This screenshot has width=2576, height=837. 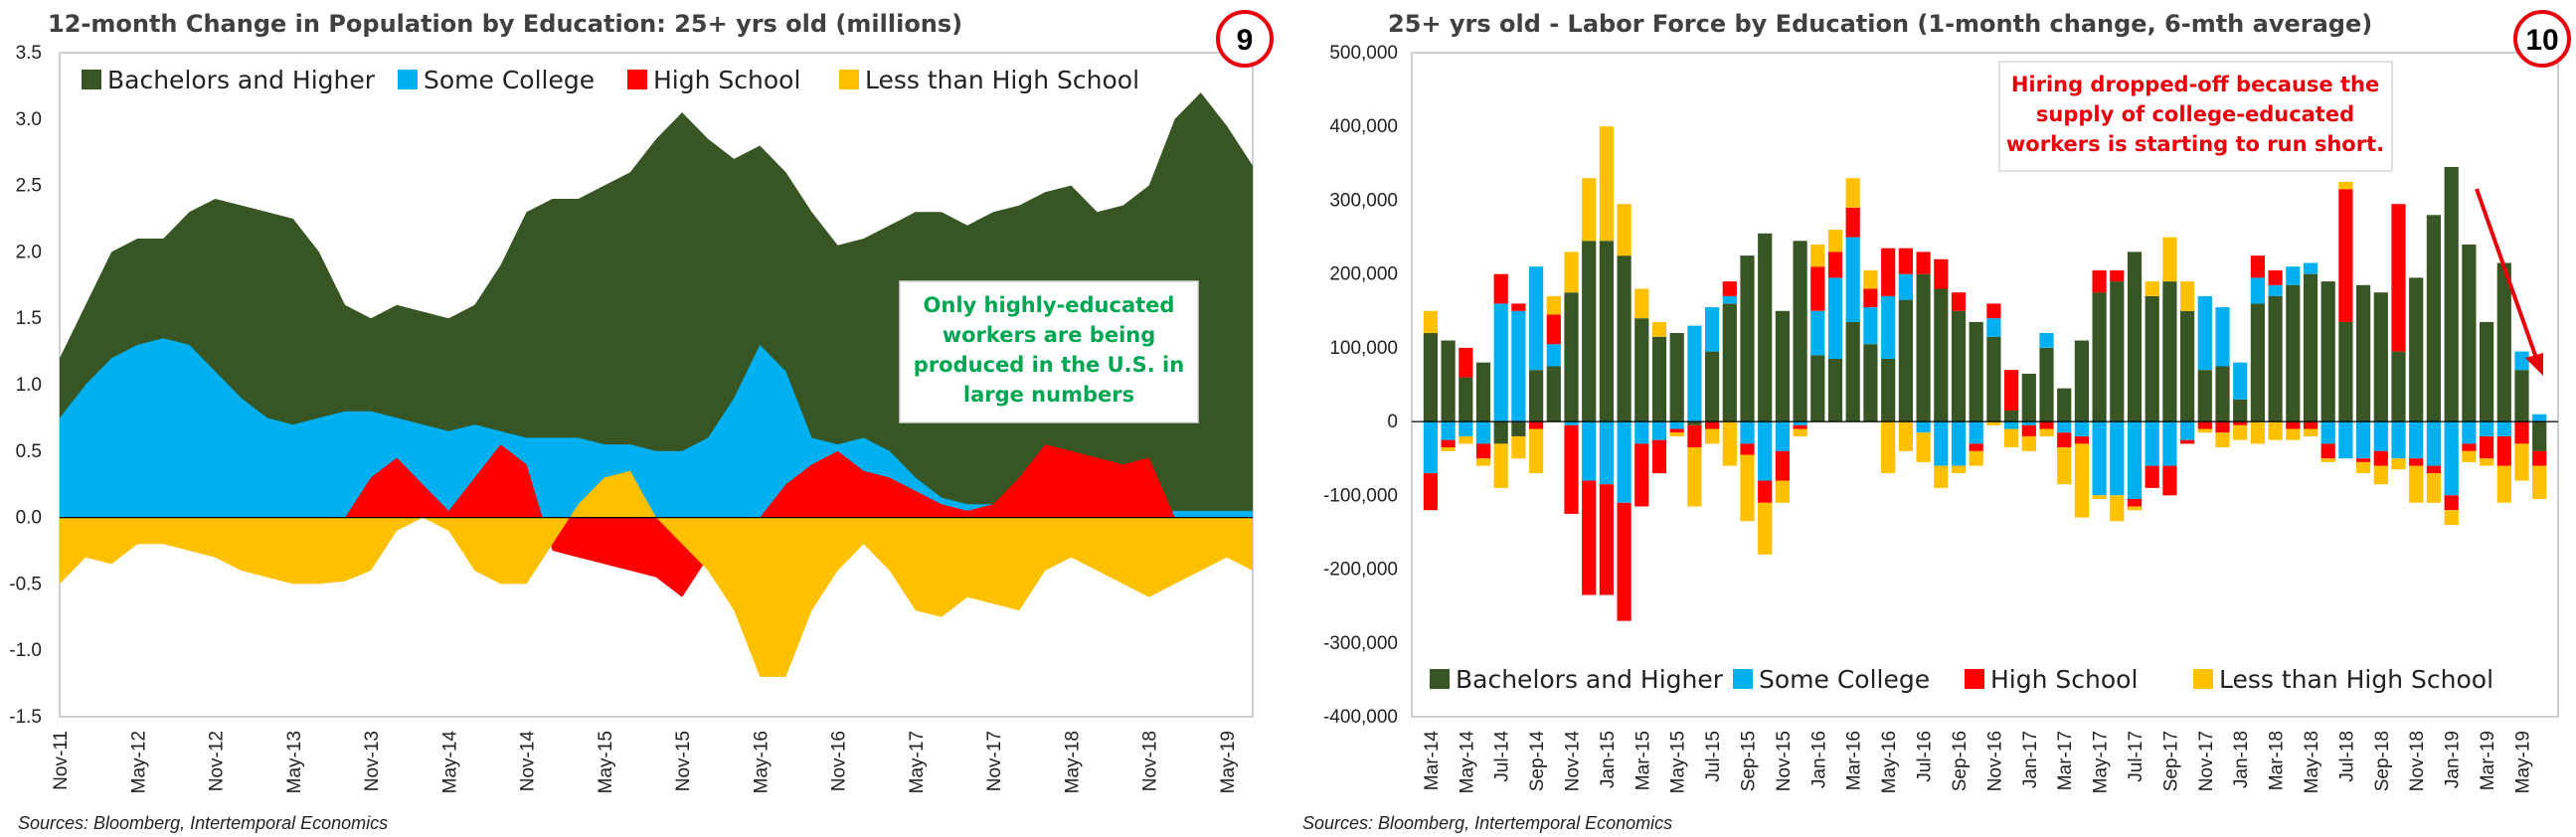 I want to click on x-tick-label: Mar-17, so click(x=2065, y=760).